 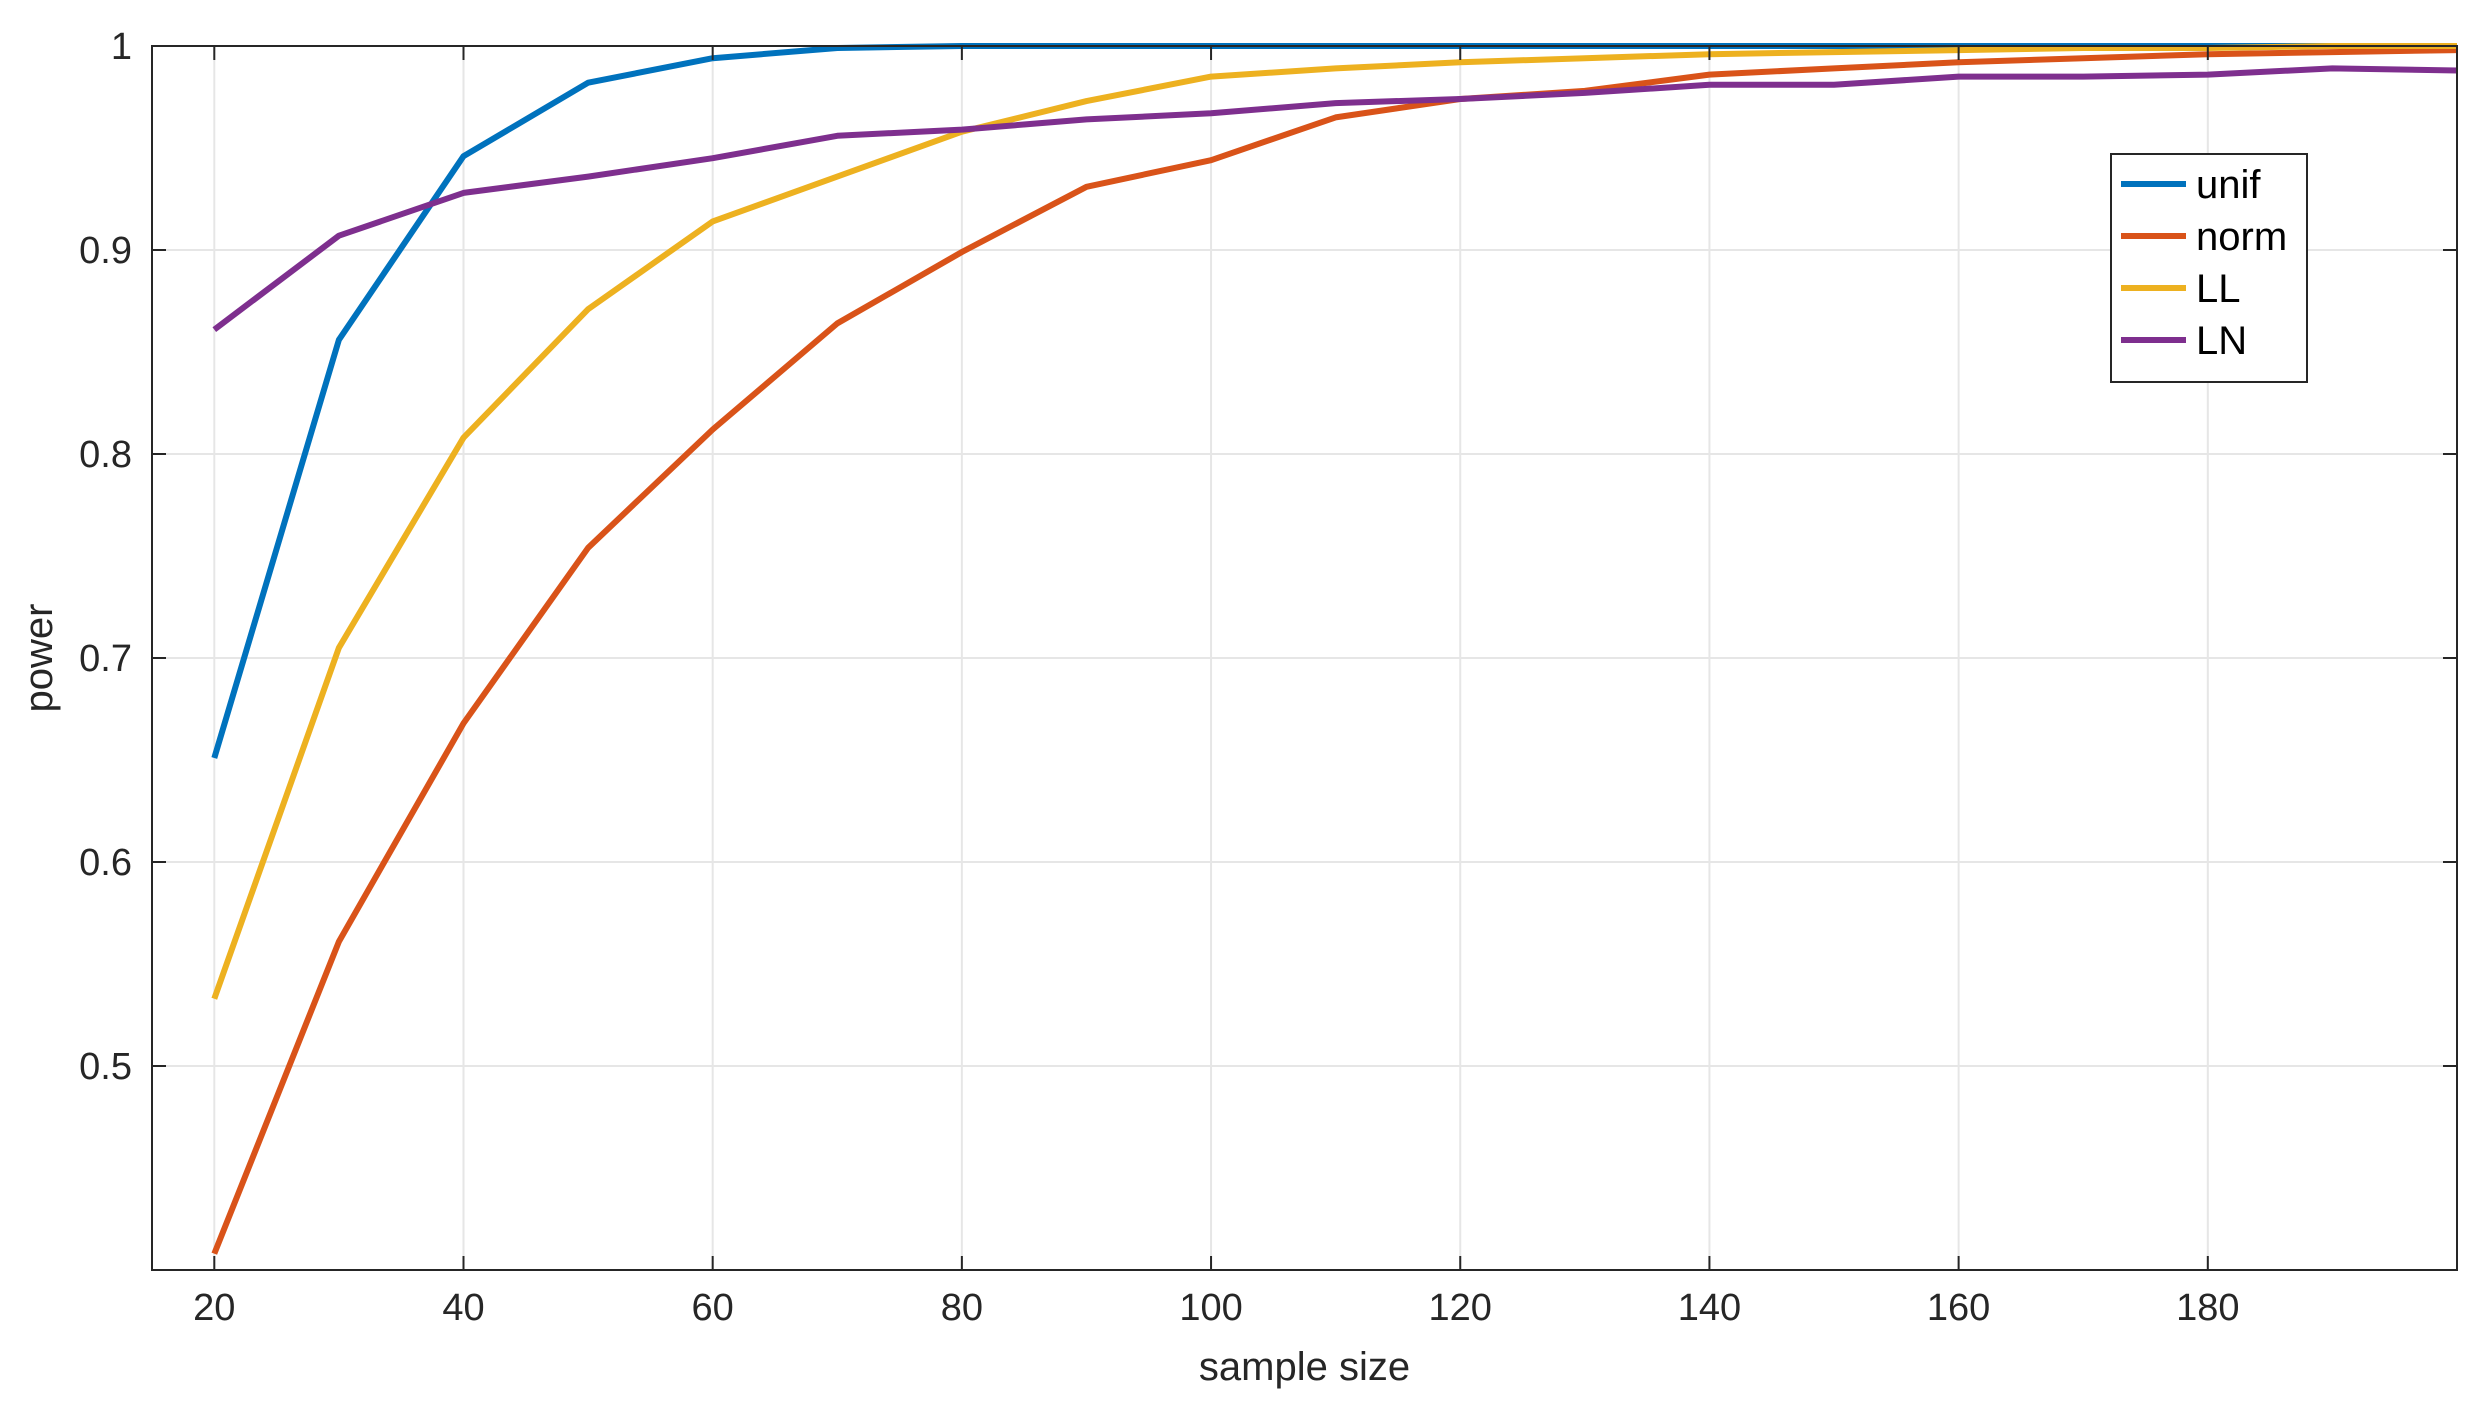 I want to click on y-tick-label: 0.9, so click(x=105, y=251).